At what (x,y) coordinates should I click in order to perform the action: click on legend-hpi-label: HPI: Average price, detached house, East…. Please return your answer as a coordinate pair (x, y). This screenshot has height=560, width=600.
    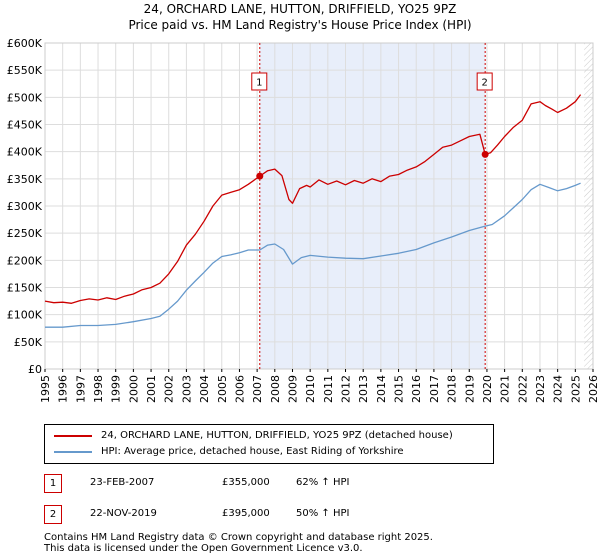
    Looking at the image, I should click on (252, 451).